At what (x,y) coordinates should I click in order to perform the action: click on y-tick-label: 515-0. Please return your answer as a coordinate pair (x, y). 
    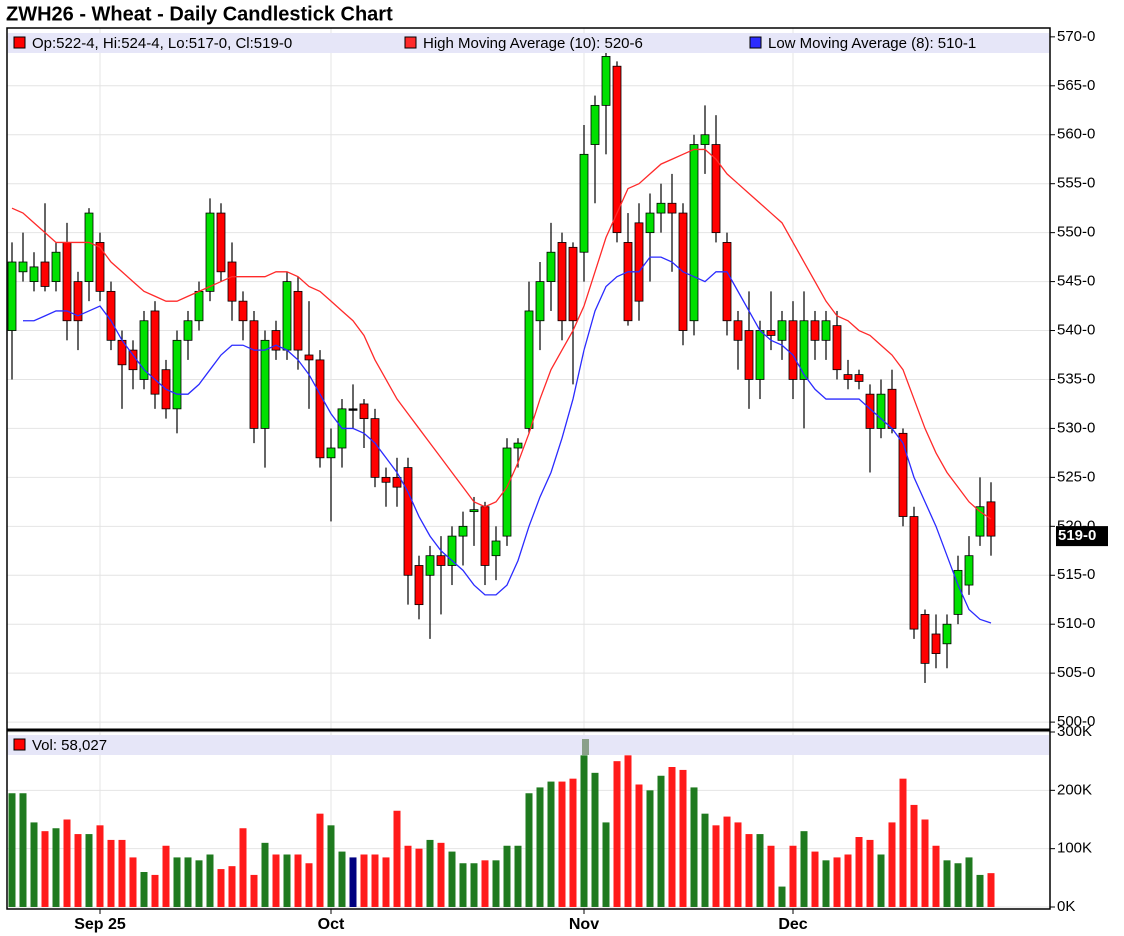
    Looking at the image, I should click on (1076, 574).